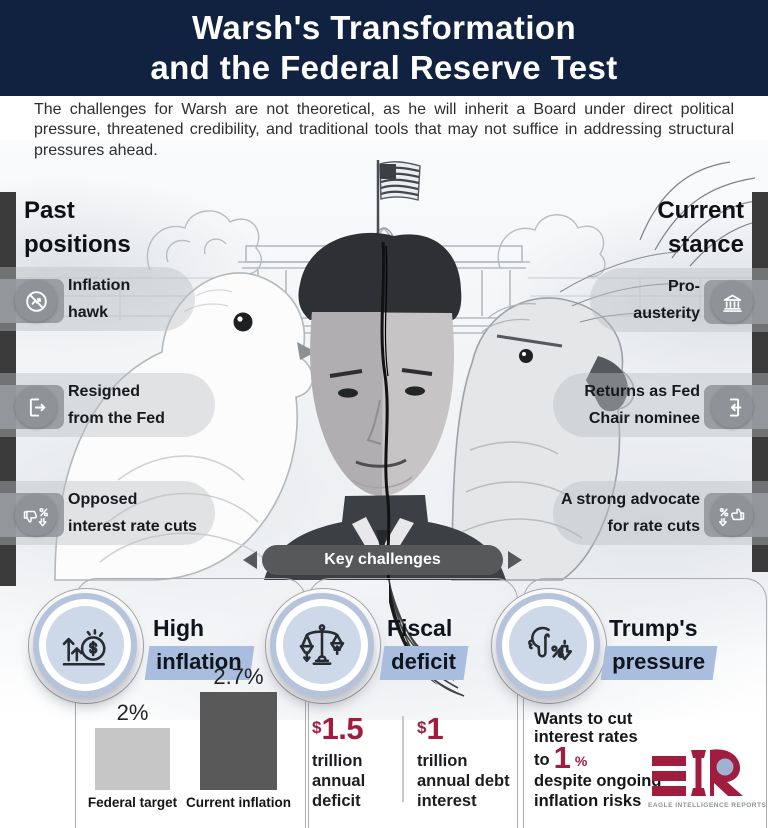 Image resolution: width=768 pixels, height=828 pixels. What do you see at coordinates (430, 728) in the screenshot?
I see `interest-amount: $ 1` at bounding box center [430, 728].